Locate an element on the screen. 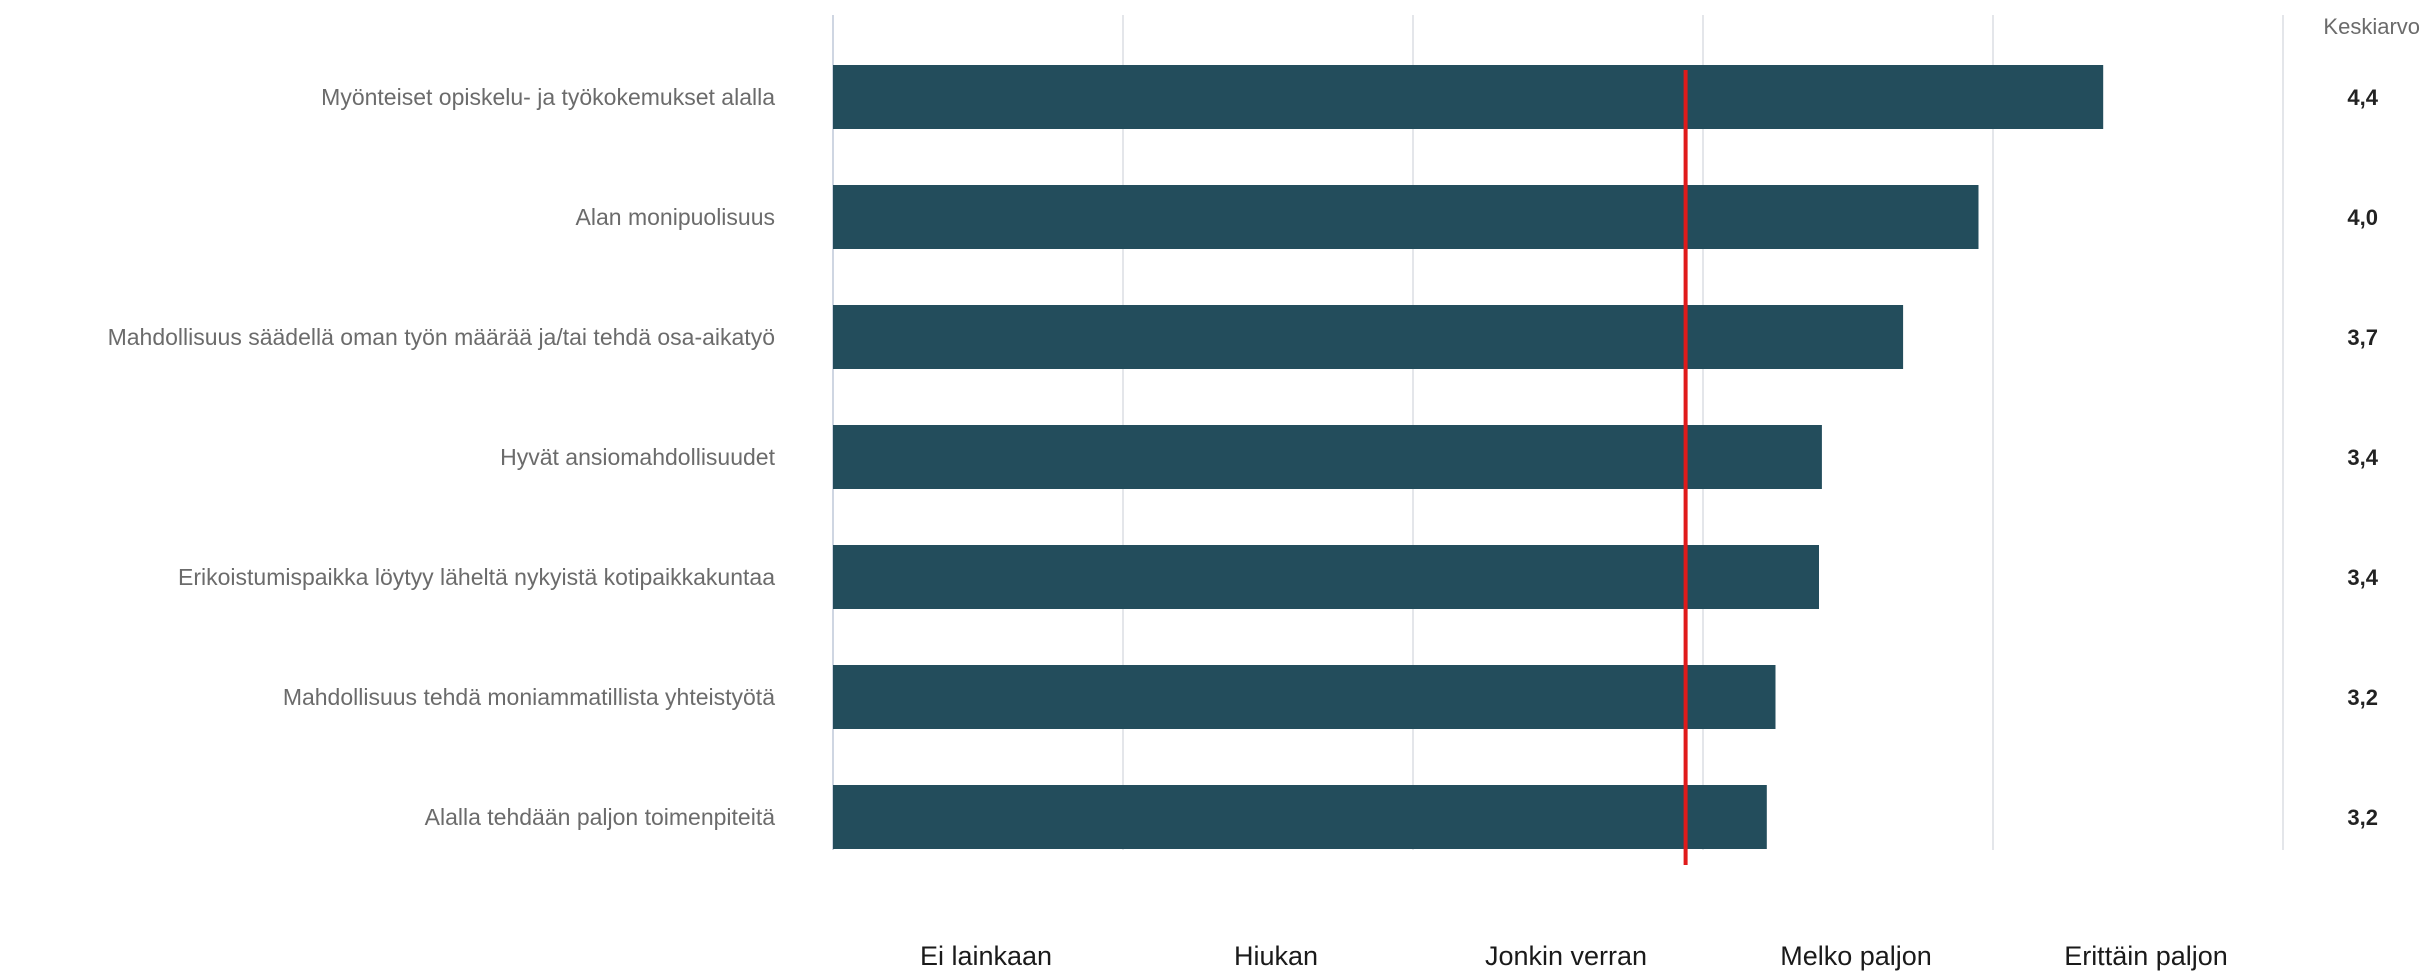  value-column-header: Keskiarvo is located at coordinates (2371, 26).